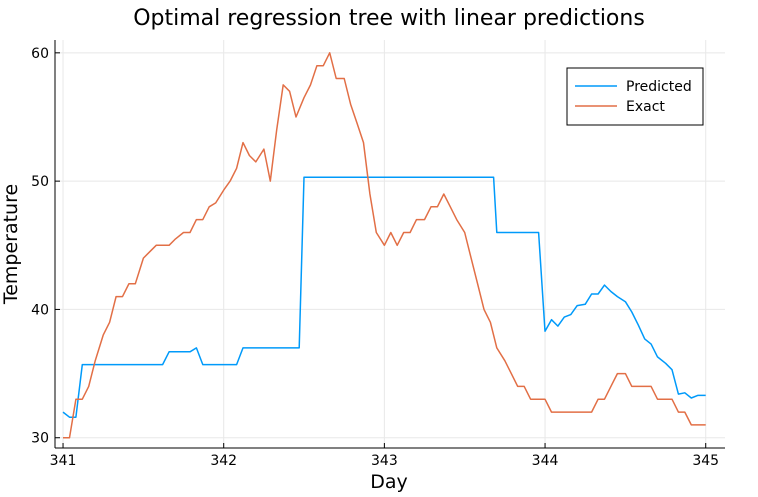 The width and height of the screenshot is (758, 497). Describe the element at coordinates (545, 461) in the screenshot. I see `x-tick-label: 344` at that location.